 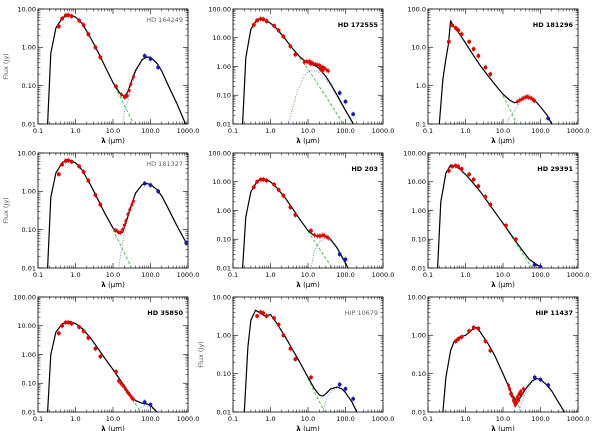 What do you see at coordinates (300, 360) in the screenshot?
I see `model-curve` at bounding box center [300, 360].